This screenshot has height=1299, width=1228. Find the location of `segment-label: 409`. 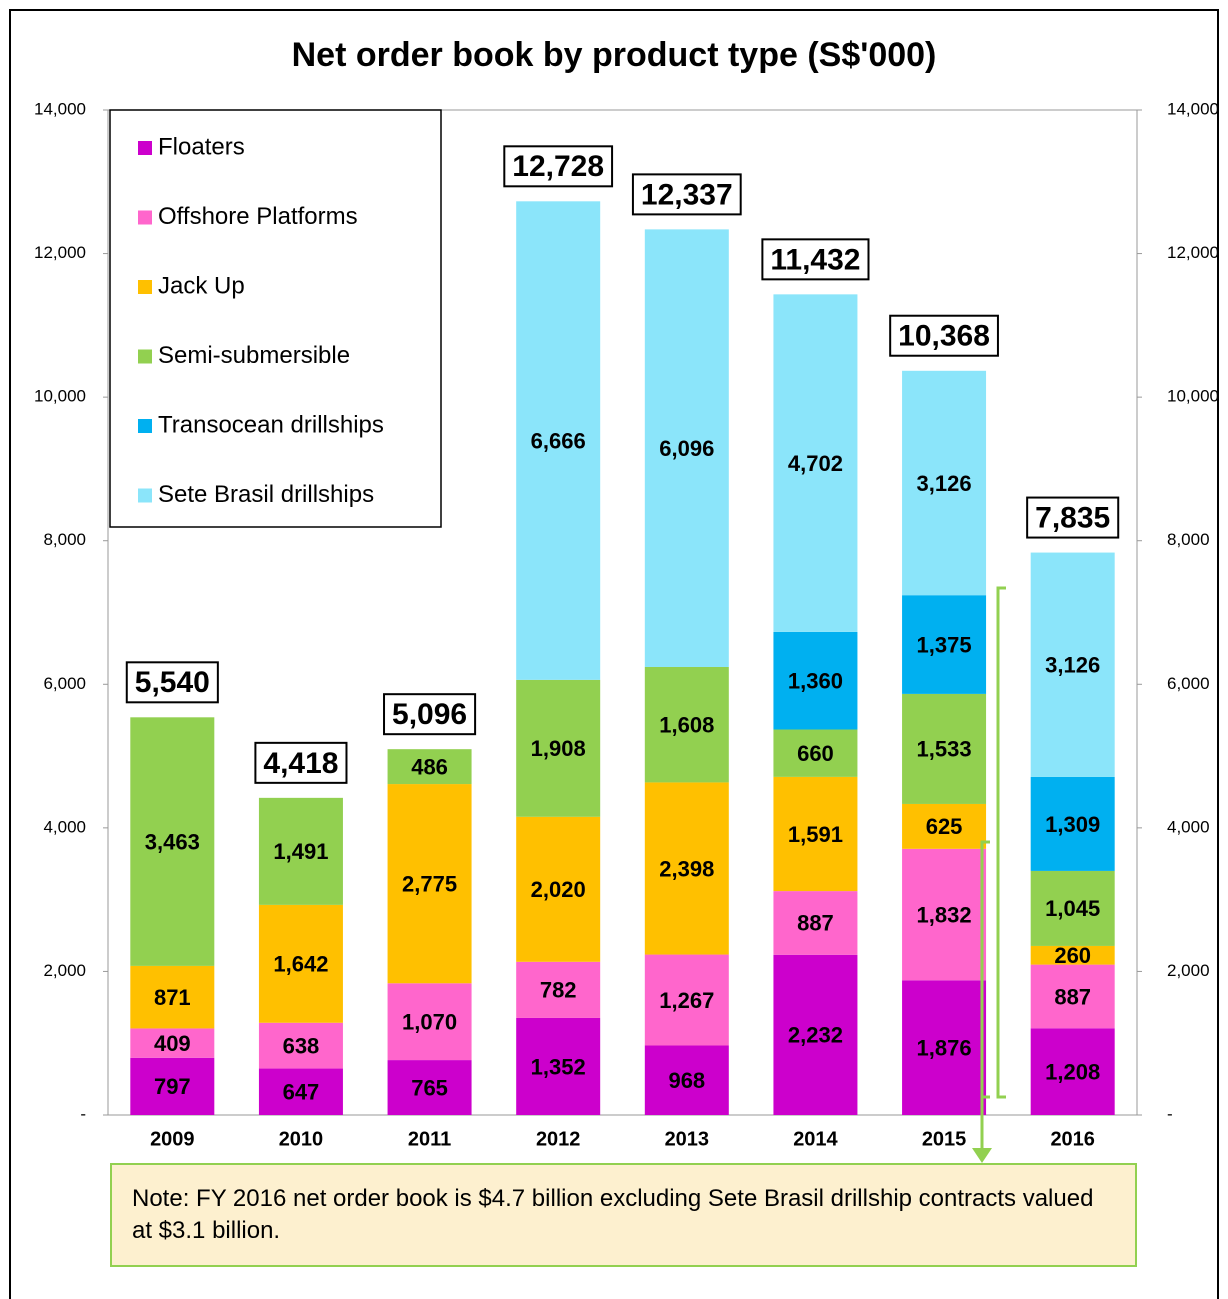

segment-label: 409 is located at coordinates (172, 1043).